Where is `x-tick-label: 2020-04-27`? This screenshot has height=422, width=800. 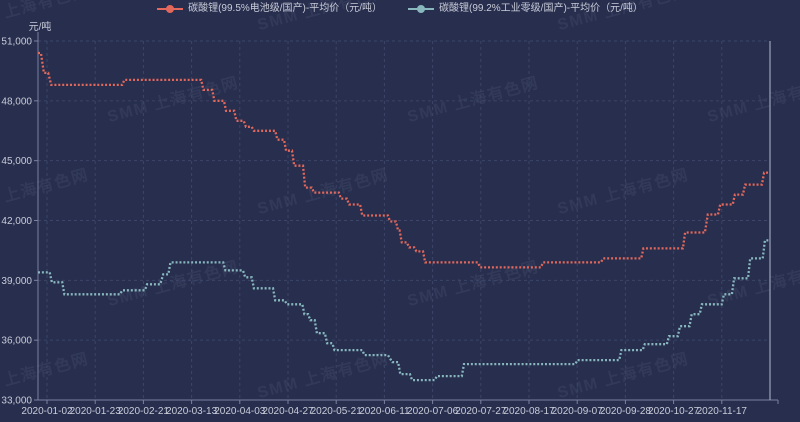 x-tick-label: 2020-04-27 is located at coordinates (288, 411).